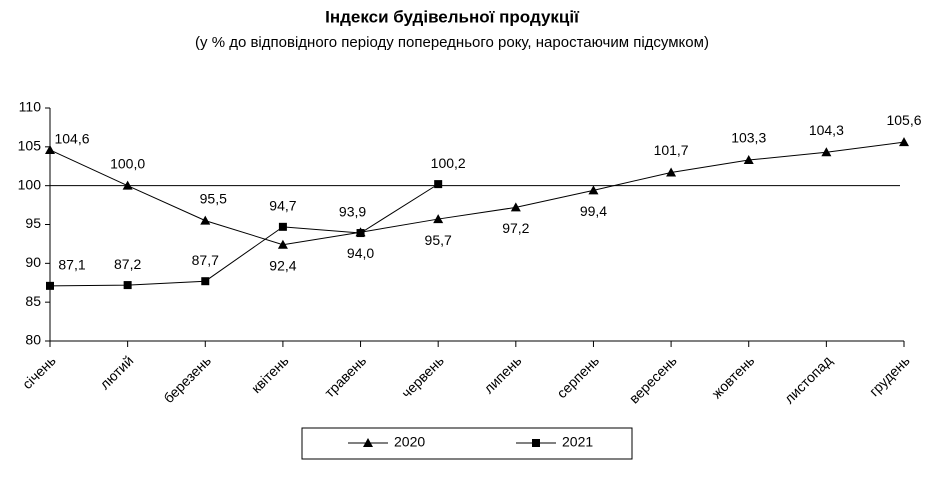 This screenshot has width=936, height=493. What do you see at coordinates (467, 443) in the screenshot?
I see `legend-box` at bounding box center [467, 443].